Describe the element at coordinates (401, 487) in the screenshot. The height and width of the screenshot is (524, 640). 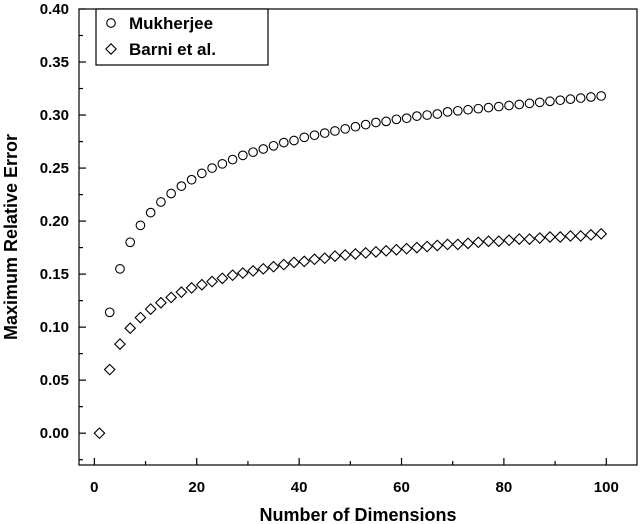
I see `x-tick-label: 60` at that location.